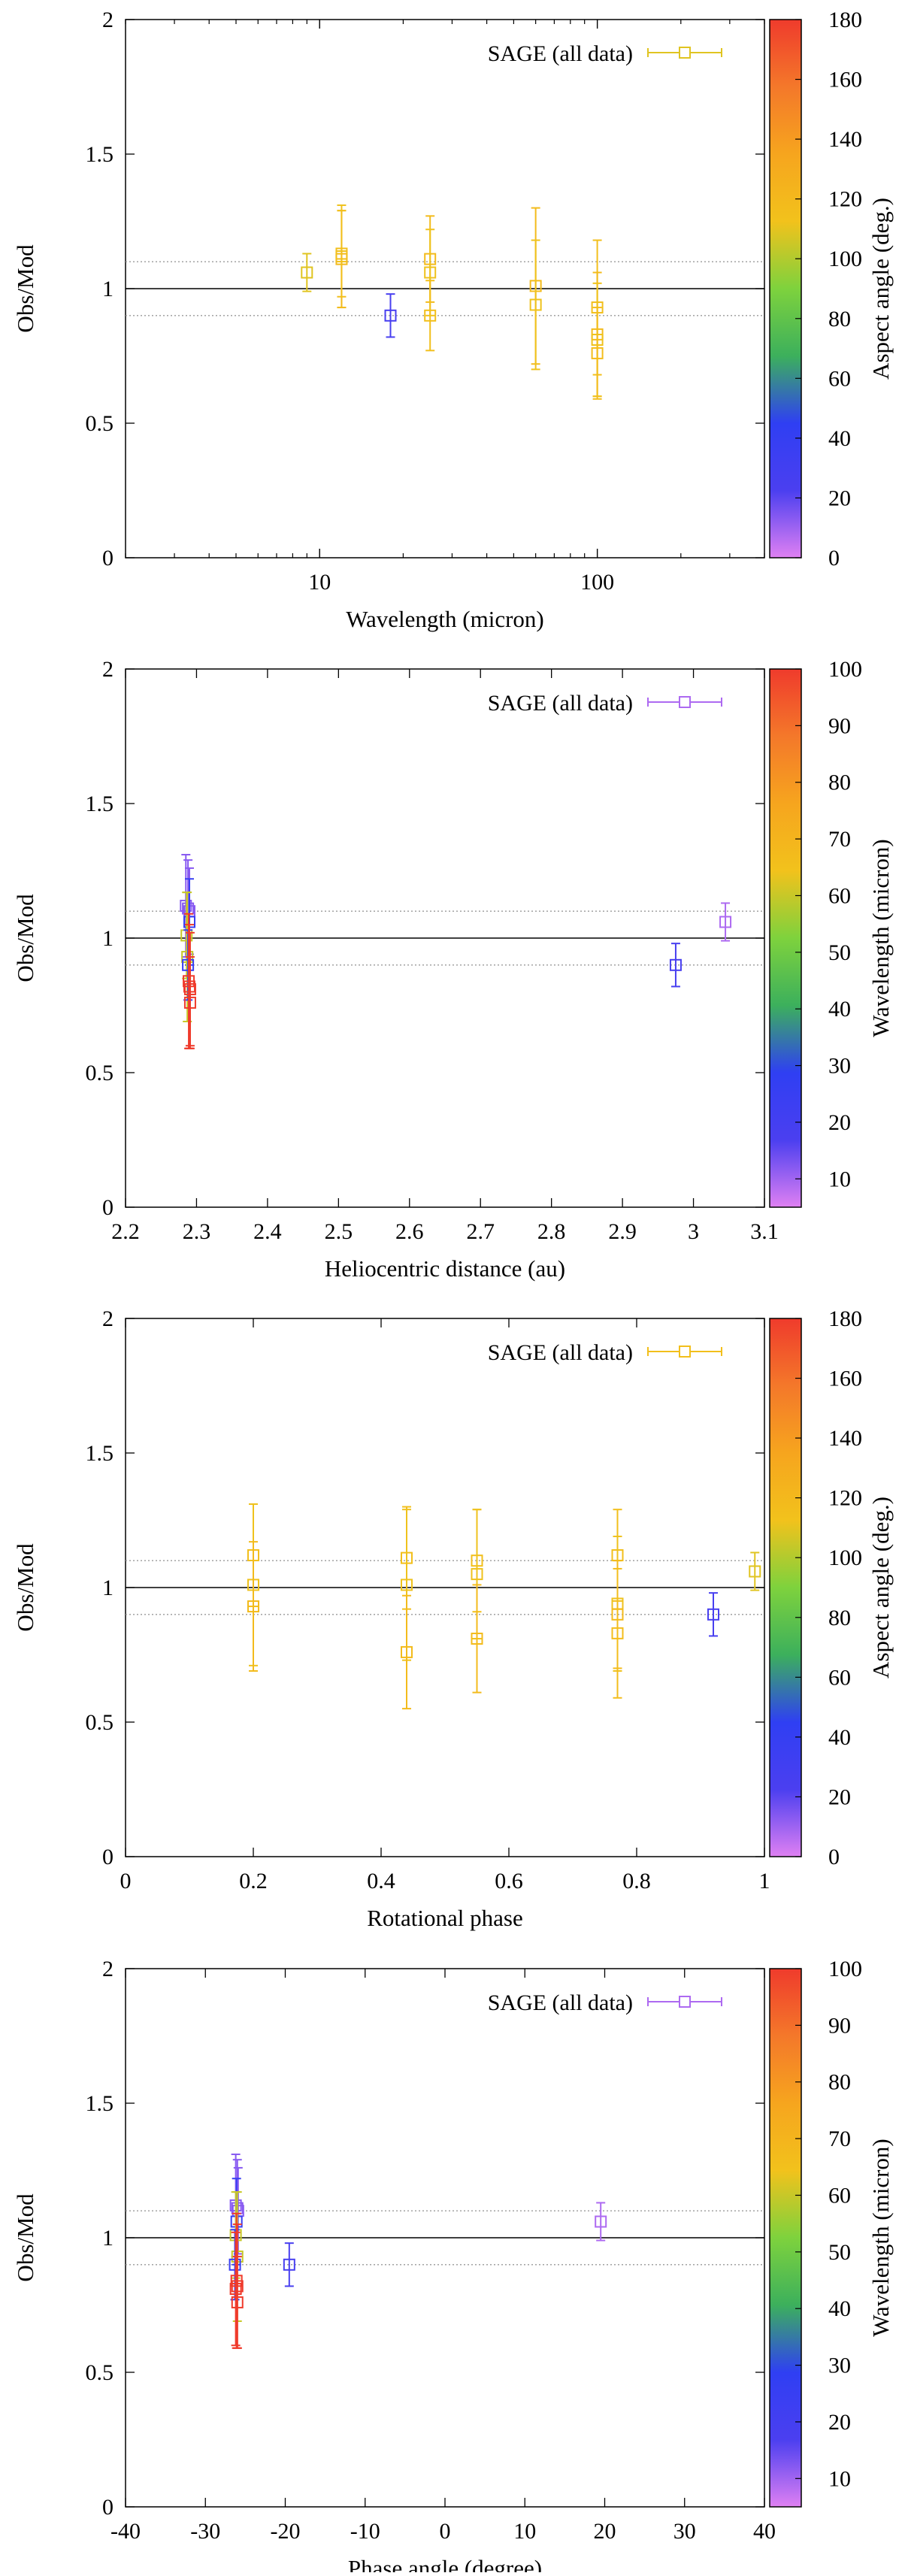 The image size is (902, 2576). Describe the element at coordinates (480, 1231) in the screenshot. I see `x-tick-label: 2.7` at that location.